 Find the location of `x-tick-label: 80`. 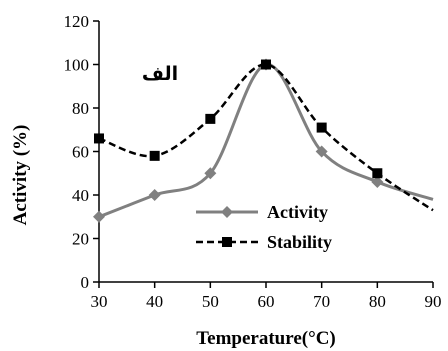

x-tick-label: 80 is located at coordinates (377, 301).